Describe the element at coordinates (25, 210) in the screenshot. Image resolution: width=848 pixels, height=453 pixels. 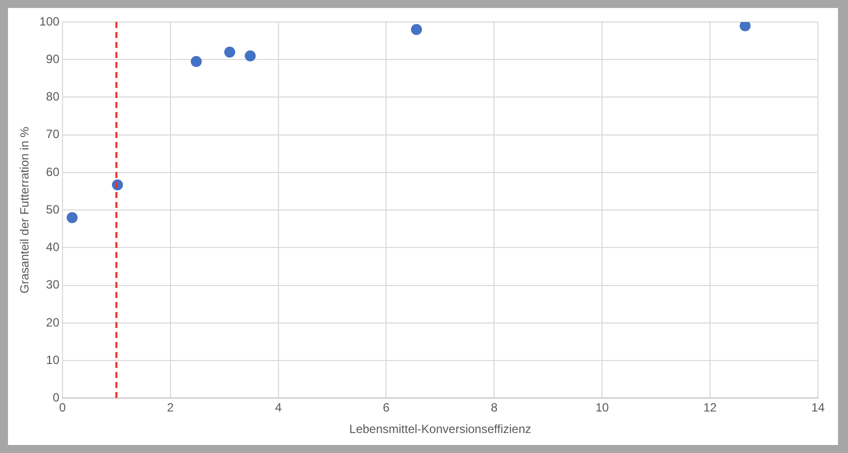
I see `y-axis-title: Grasanteil der Futterration in %` at that location.